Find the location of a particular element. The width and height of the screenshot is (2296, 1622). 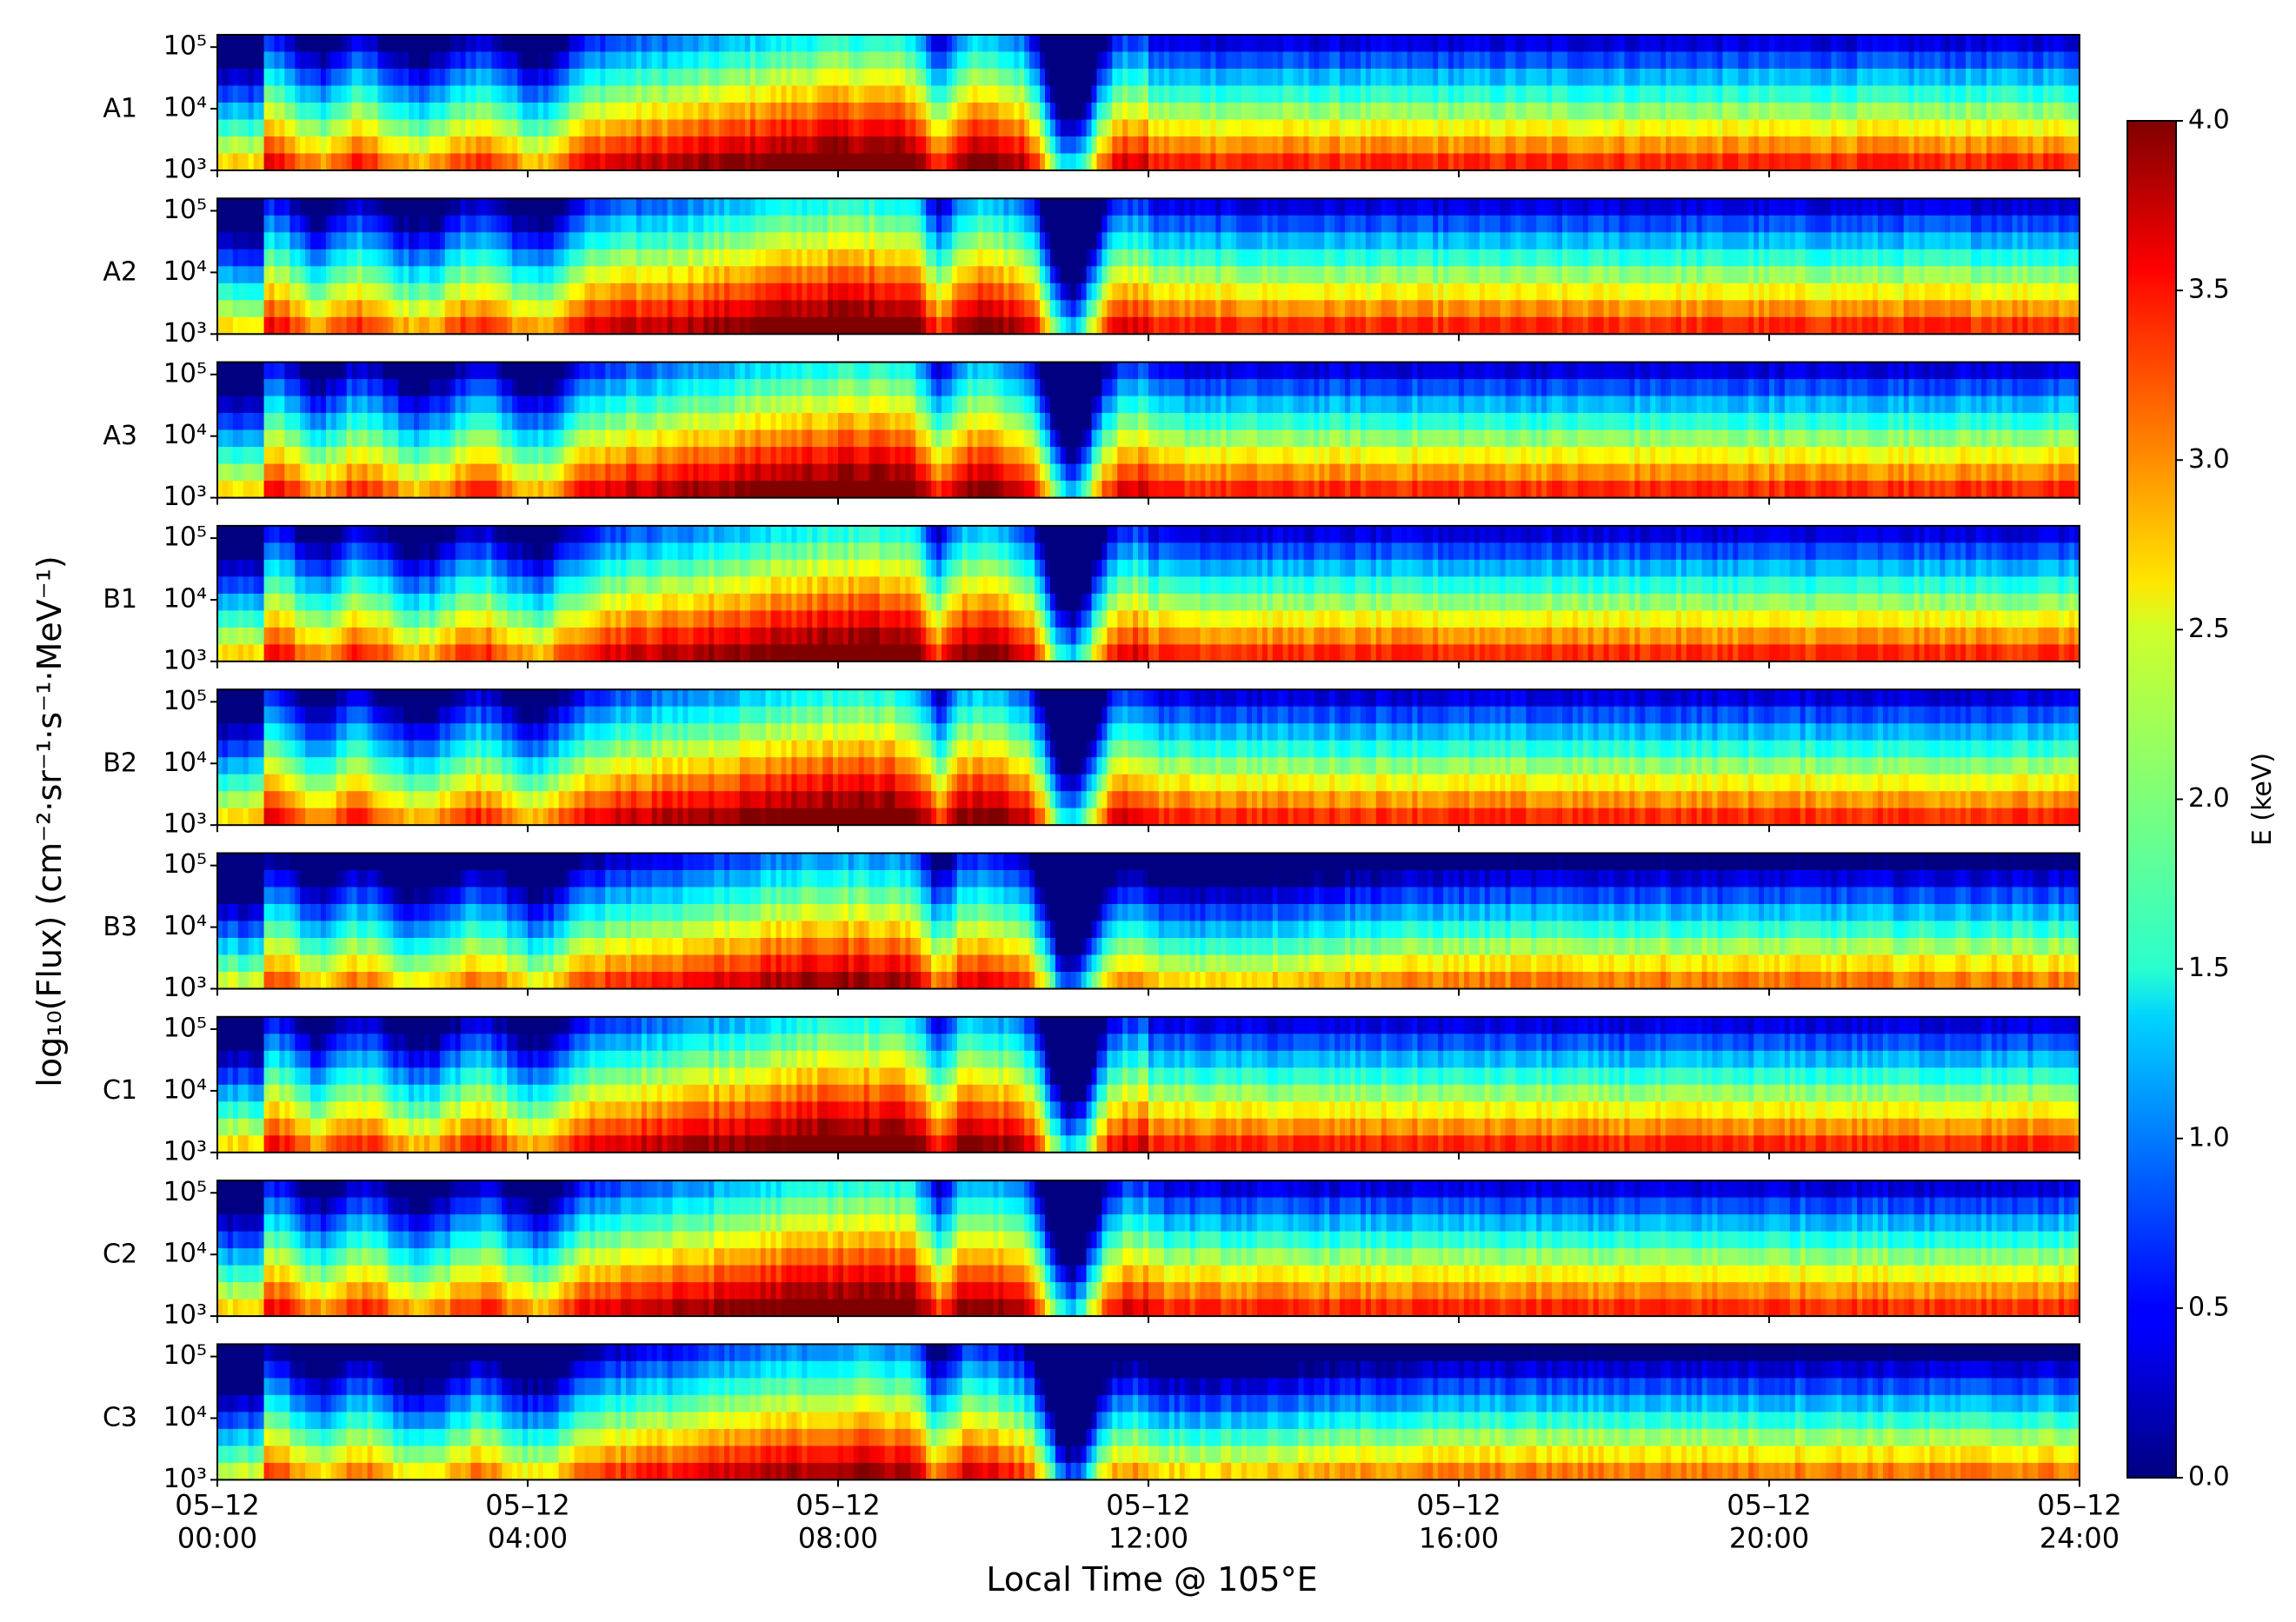

x-axis-title: Local Time @ 105°E is located at coordinates (1151, 1579).